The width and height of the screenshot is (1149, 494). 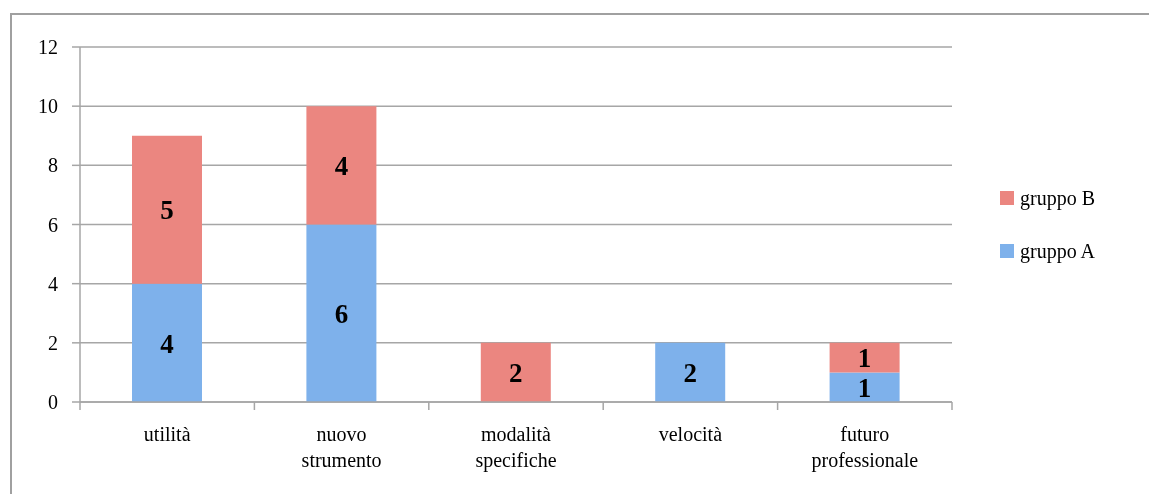 I want to click on y-tick-label: 0, so click(x=53, y=402).